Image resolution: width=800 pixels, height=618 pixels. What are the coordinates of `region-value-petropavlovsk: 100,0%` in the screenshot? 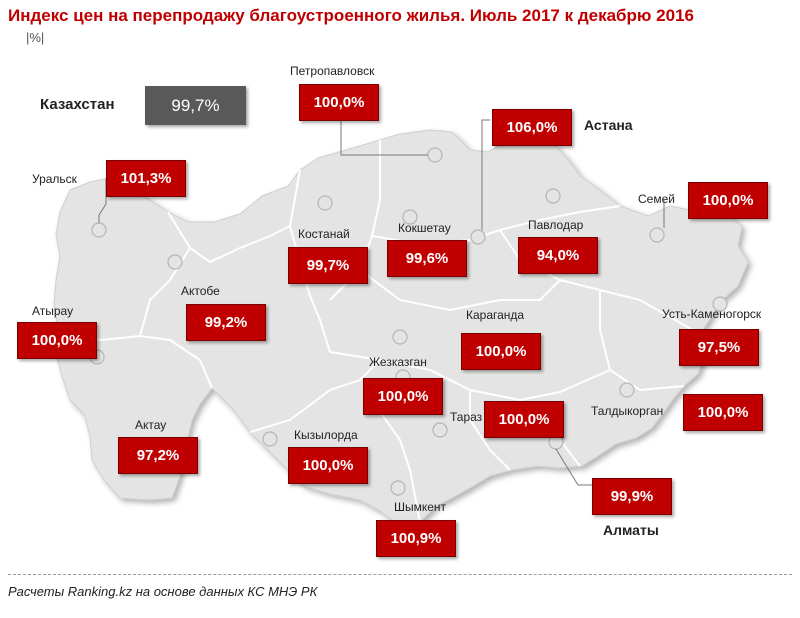 It's located at (339, 102).